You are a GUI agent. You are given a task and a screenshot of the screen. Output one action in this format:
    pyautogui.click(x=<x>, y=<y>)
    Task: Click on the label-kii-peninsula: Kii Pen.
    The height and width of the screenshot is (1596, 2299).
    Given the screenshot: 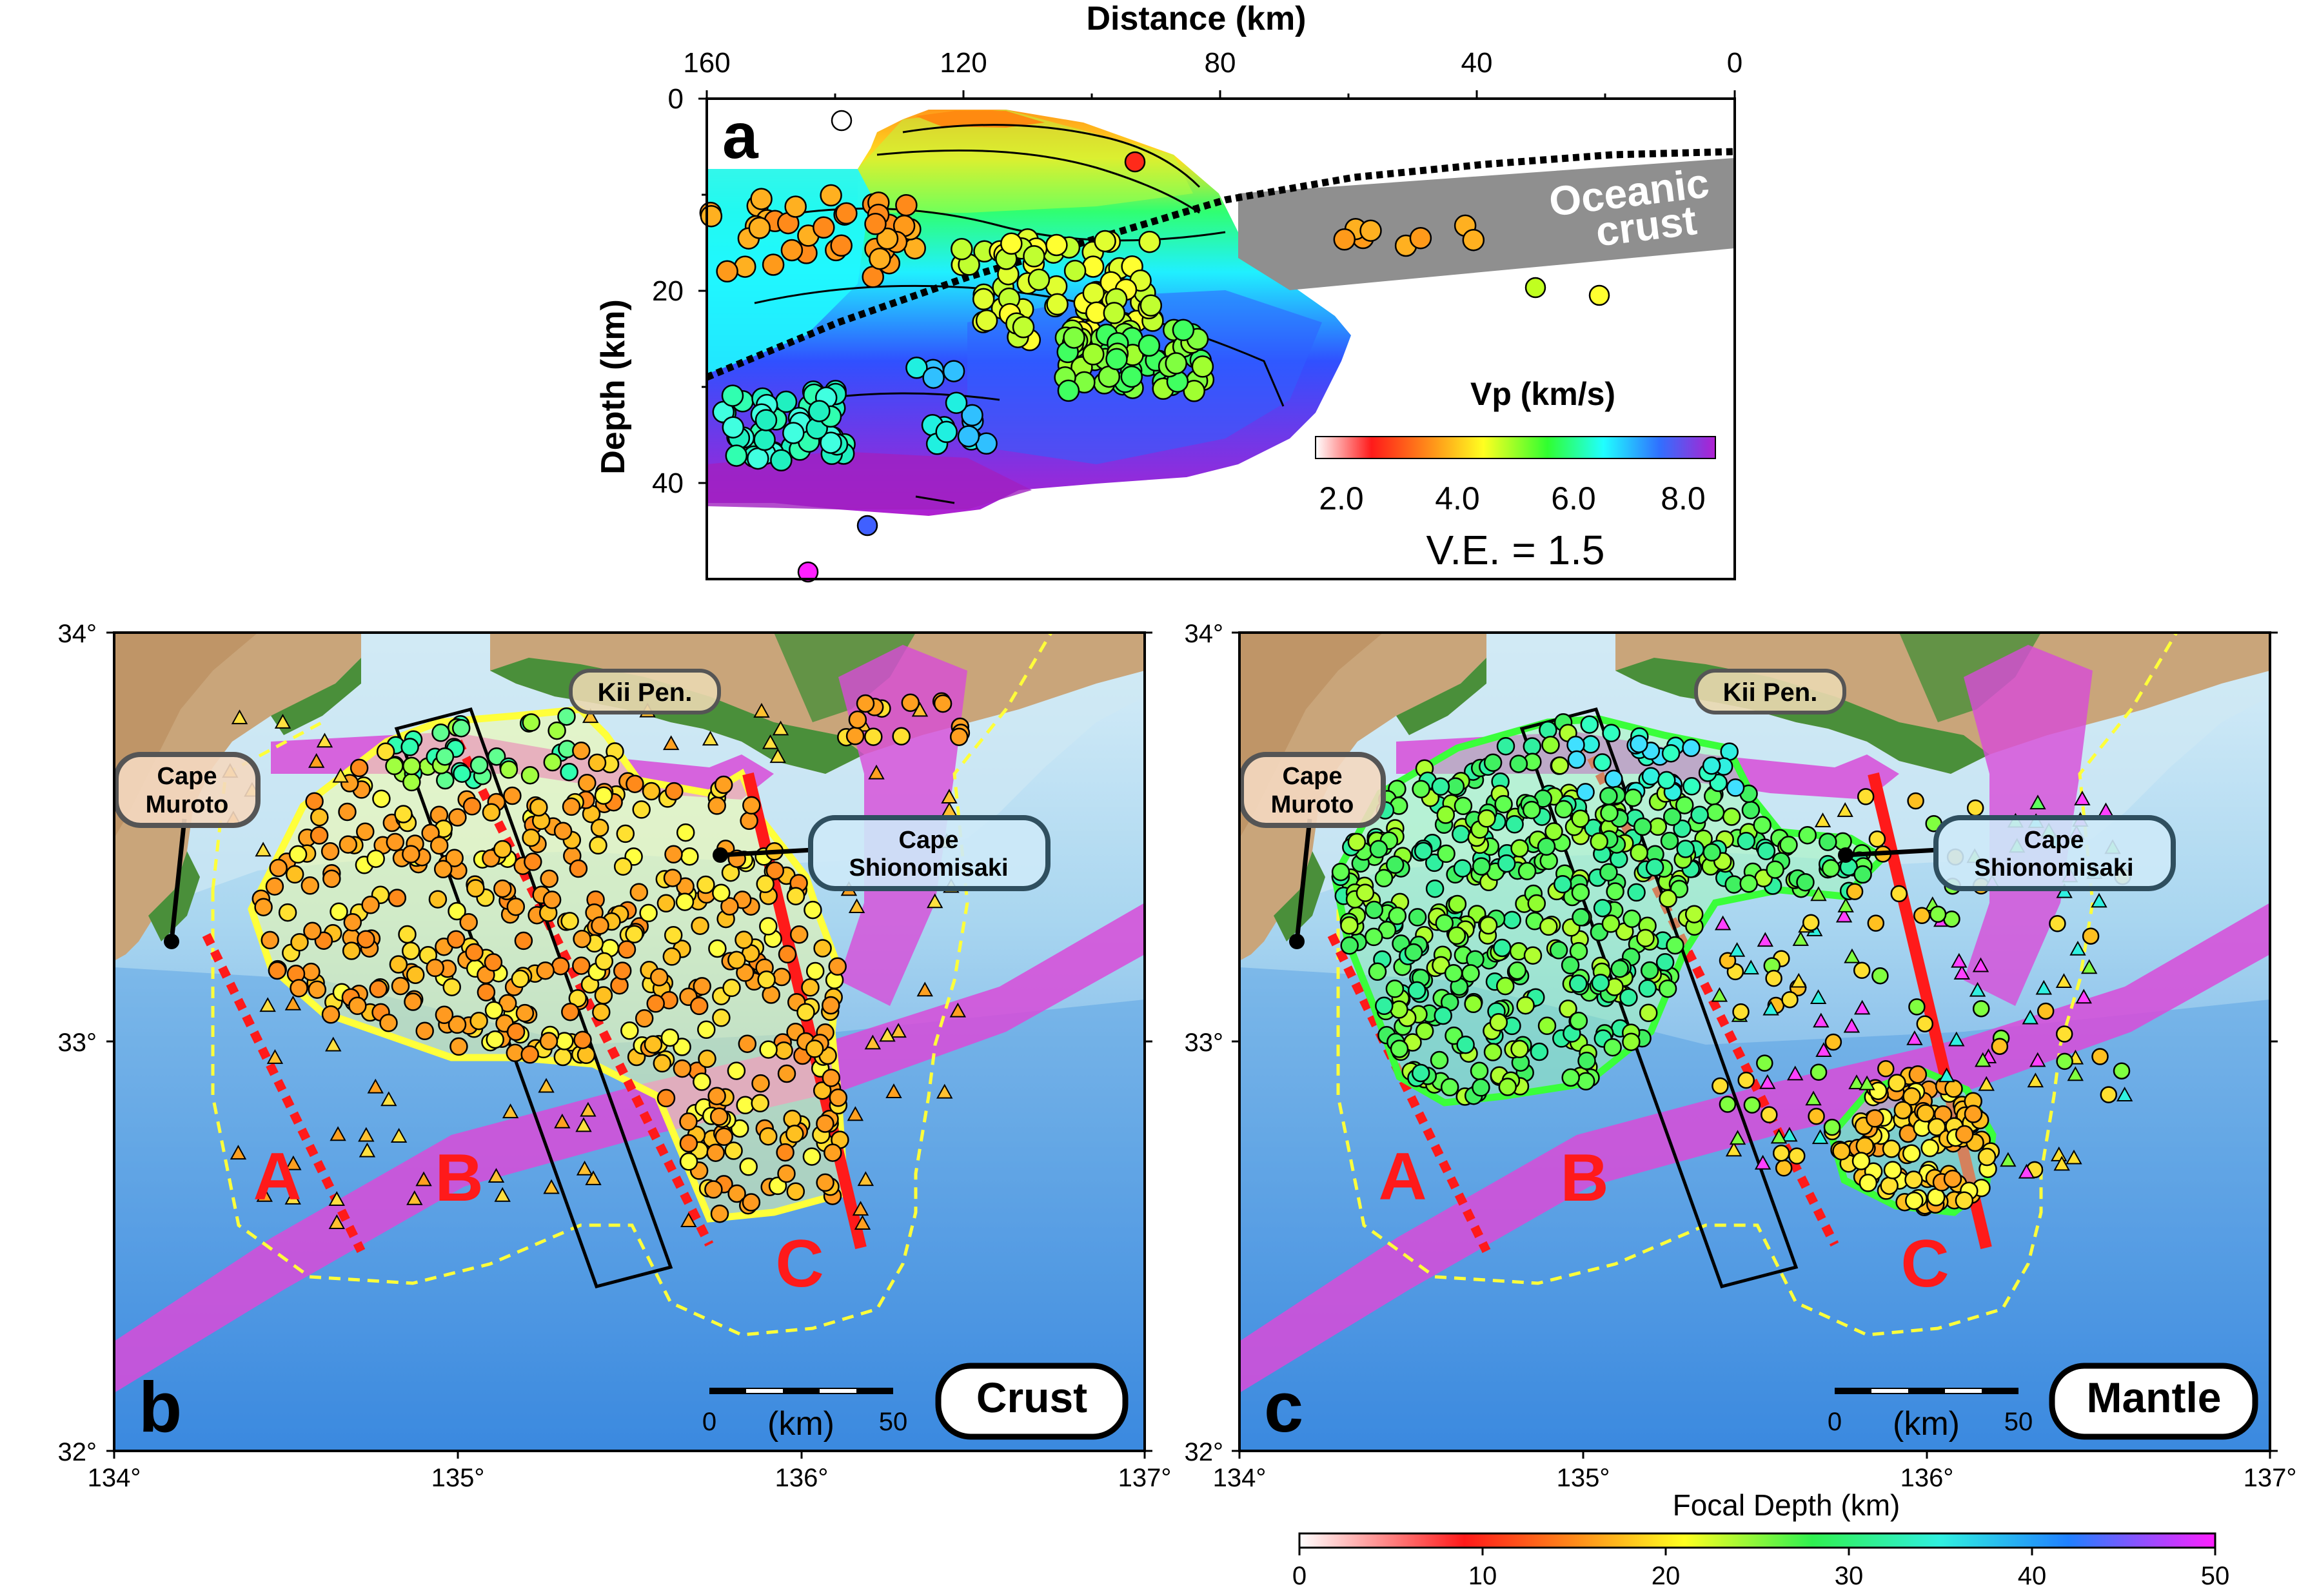 What is the action you would take?
    pyautogui.click(x=645, y=691)
    